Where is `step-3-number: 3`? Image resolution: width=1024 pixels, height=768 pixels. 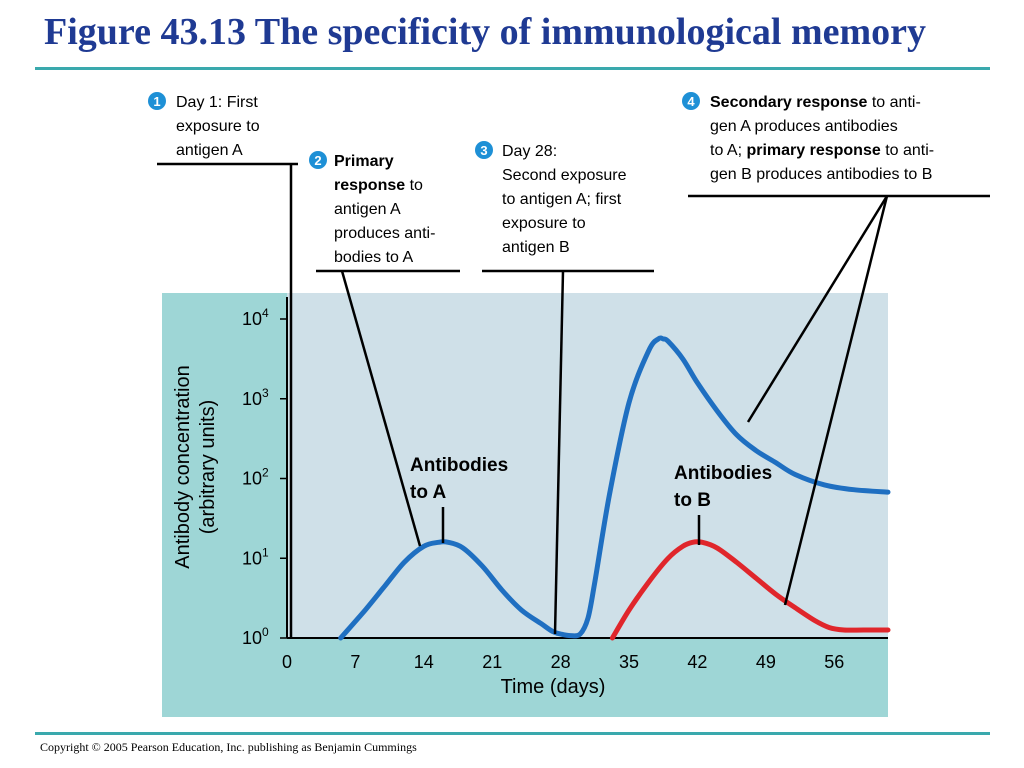 step-3-number: 3 is located at coordinates (483, 150).